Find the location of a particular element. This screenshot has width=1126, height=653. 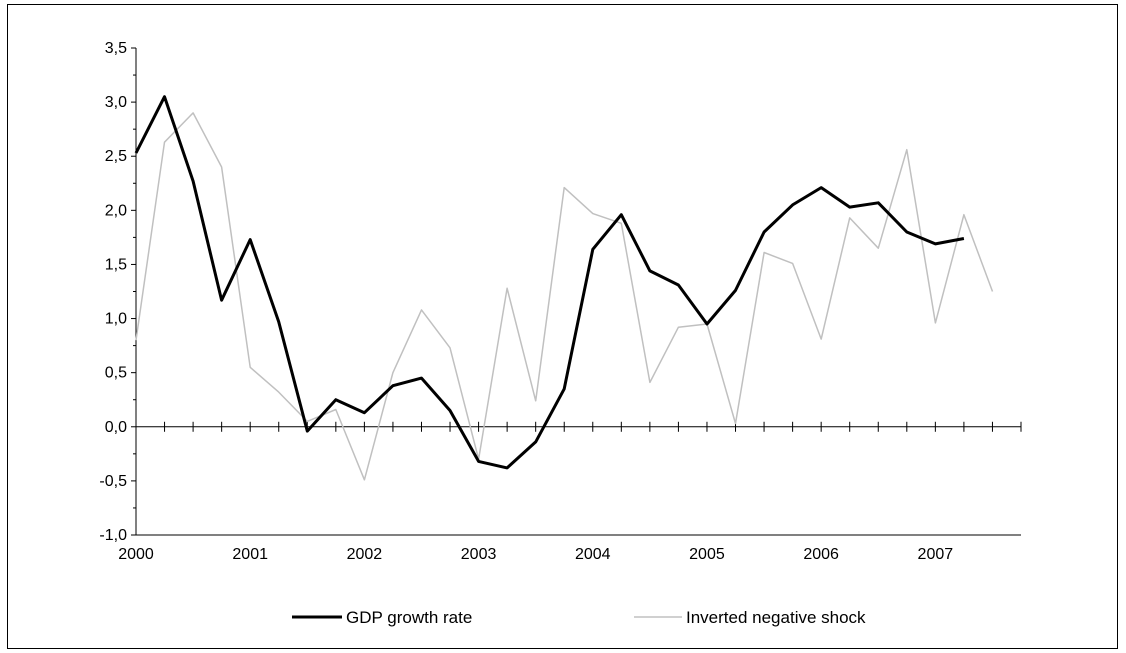

x-tick-label: 2005 is located at coordinates (707, 554).